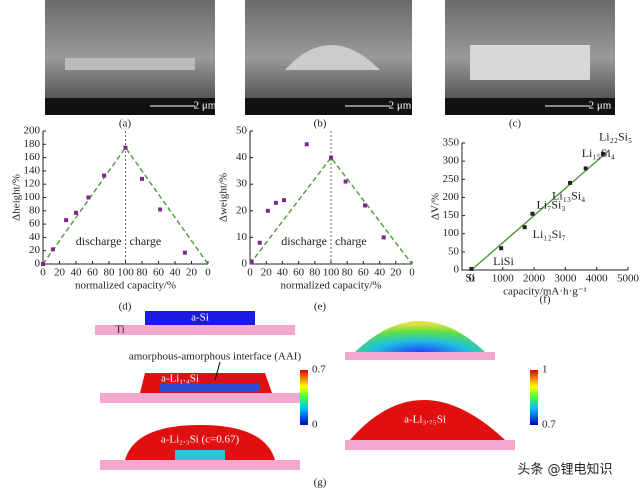  Describe the element at coordinates (32, 184) in the screenshot. I see `y-tick-label: 120` at that location.